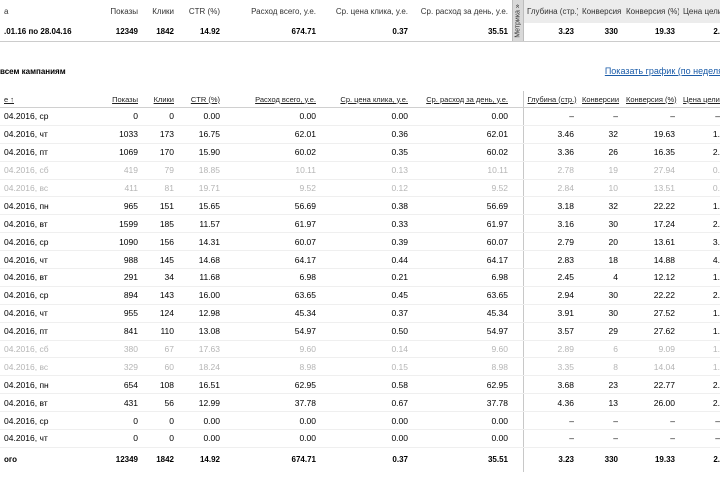 The height and width of the screenshot is (480, 720). I want to click on cell-avg-cpc: 0.50, so click(366, 331).